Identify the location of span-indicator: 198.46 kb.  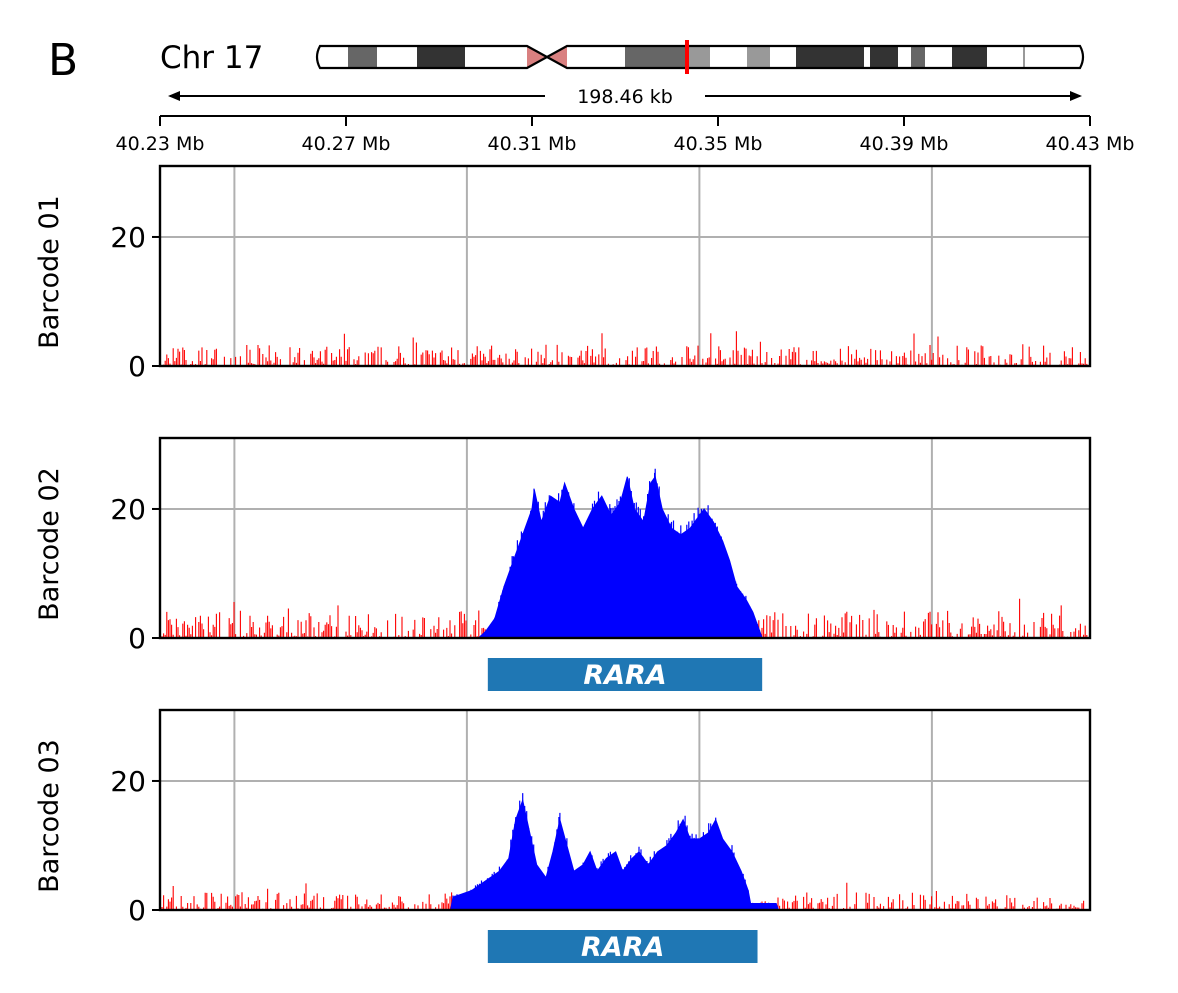
(625, 97).